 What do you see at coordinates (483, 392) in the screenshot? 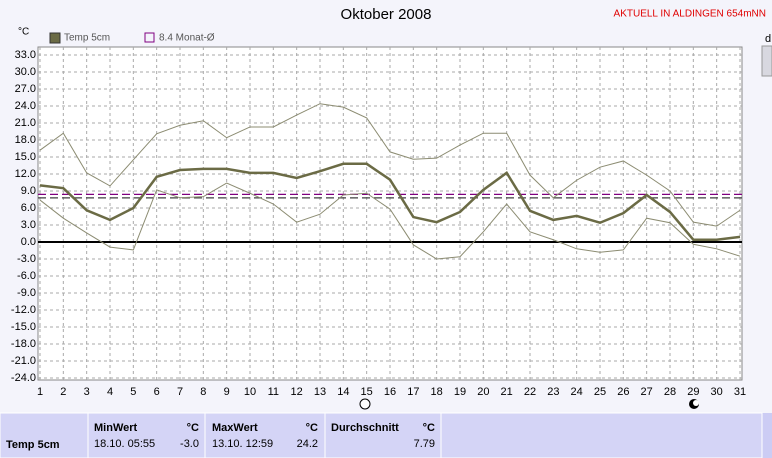
I see `x-tick-label: 20` at bounding box center [483, 392].